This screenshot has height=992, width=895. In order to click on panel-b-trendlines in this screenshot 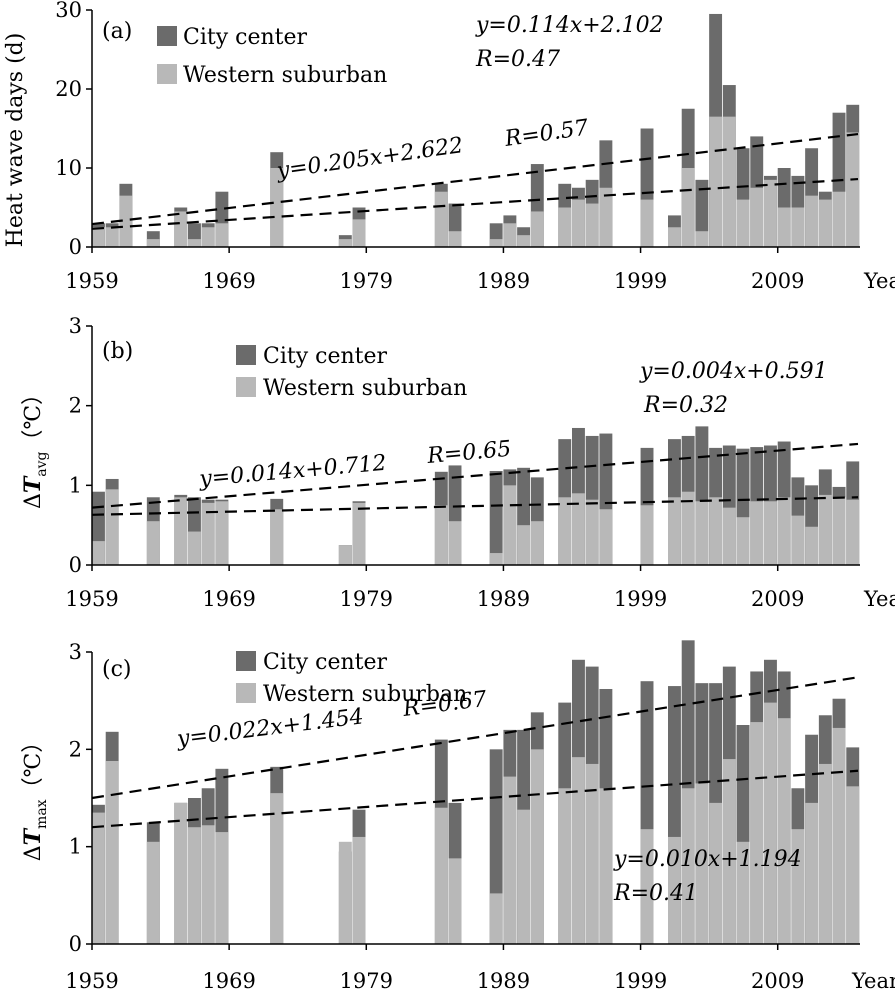, I will do `click(475, 479)`.